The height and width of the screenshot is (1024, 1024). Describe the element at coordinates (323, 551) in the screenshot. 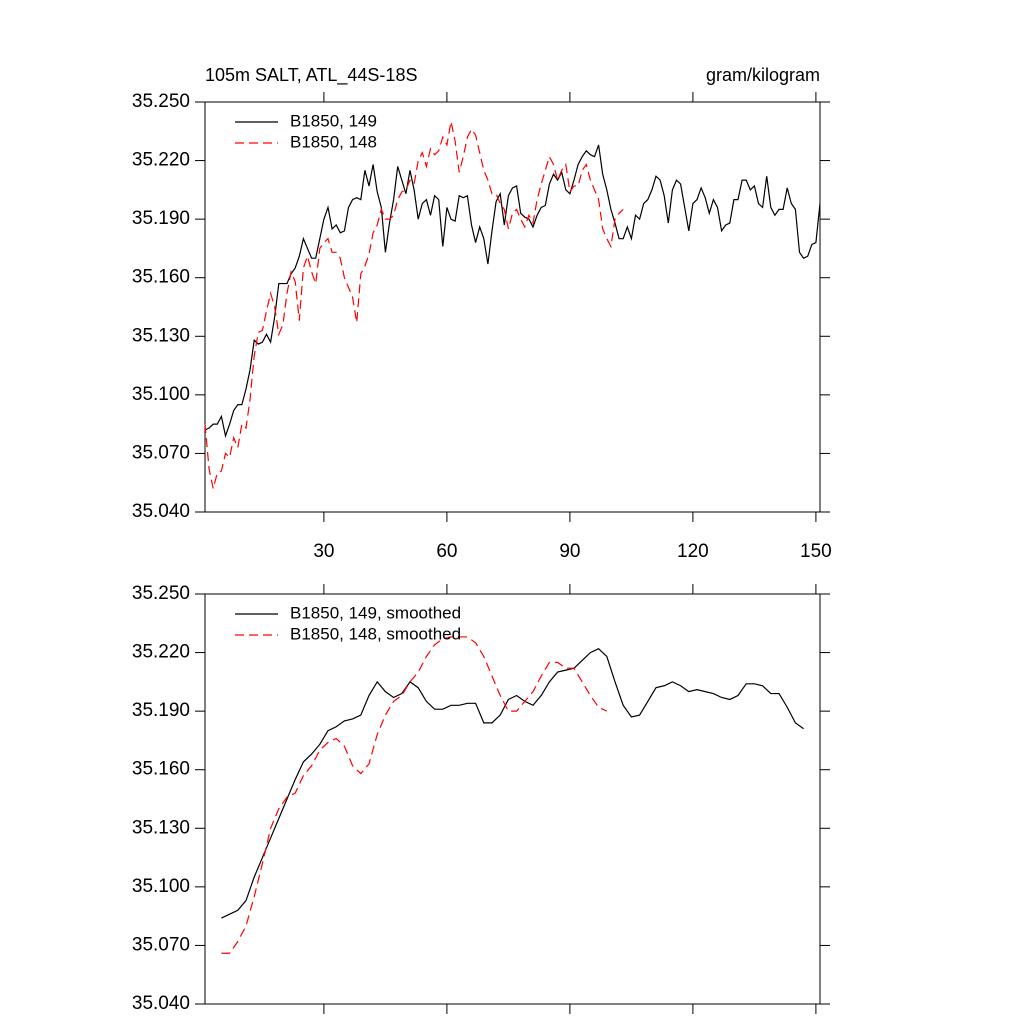

I see `x-tick-label: 30` at that location.